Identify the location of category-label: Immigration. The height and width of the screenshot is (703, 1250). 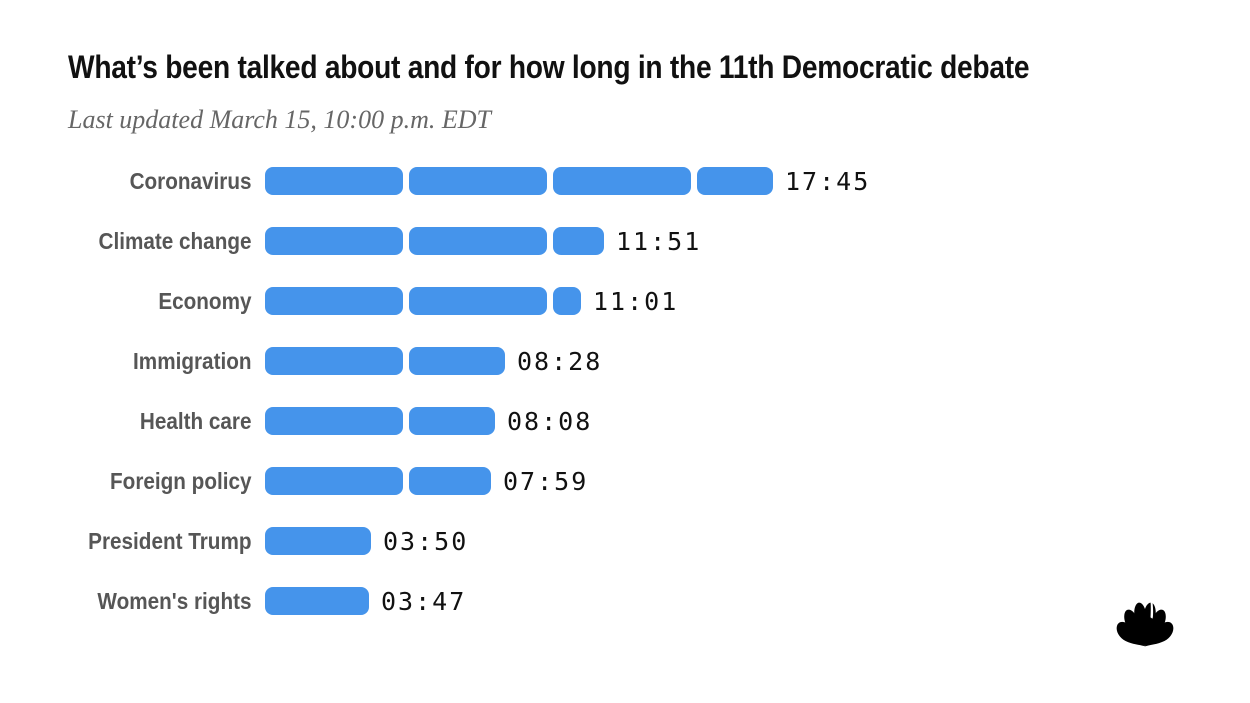
(192, 360).